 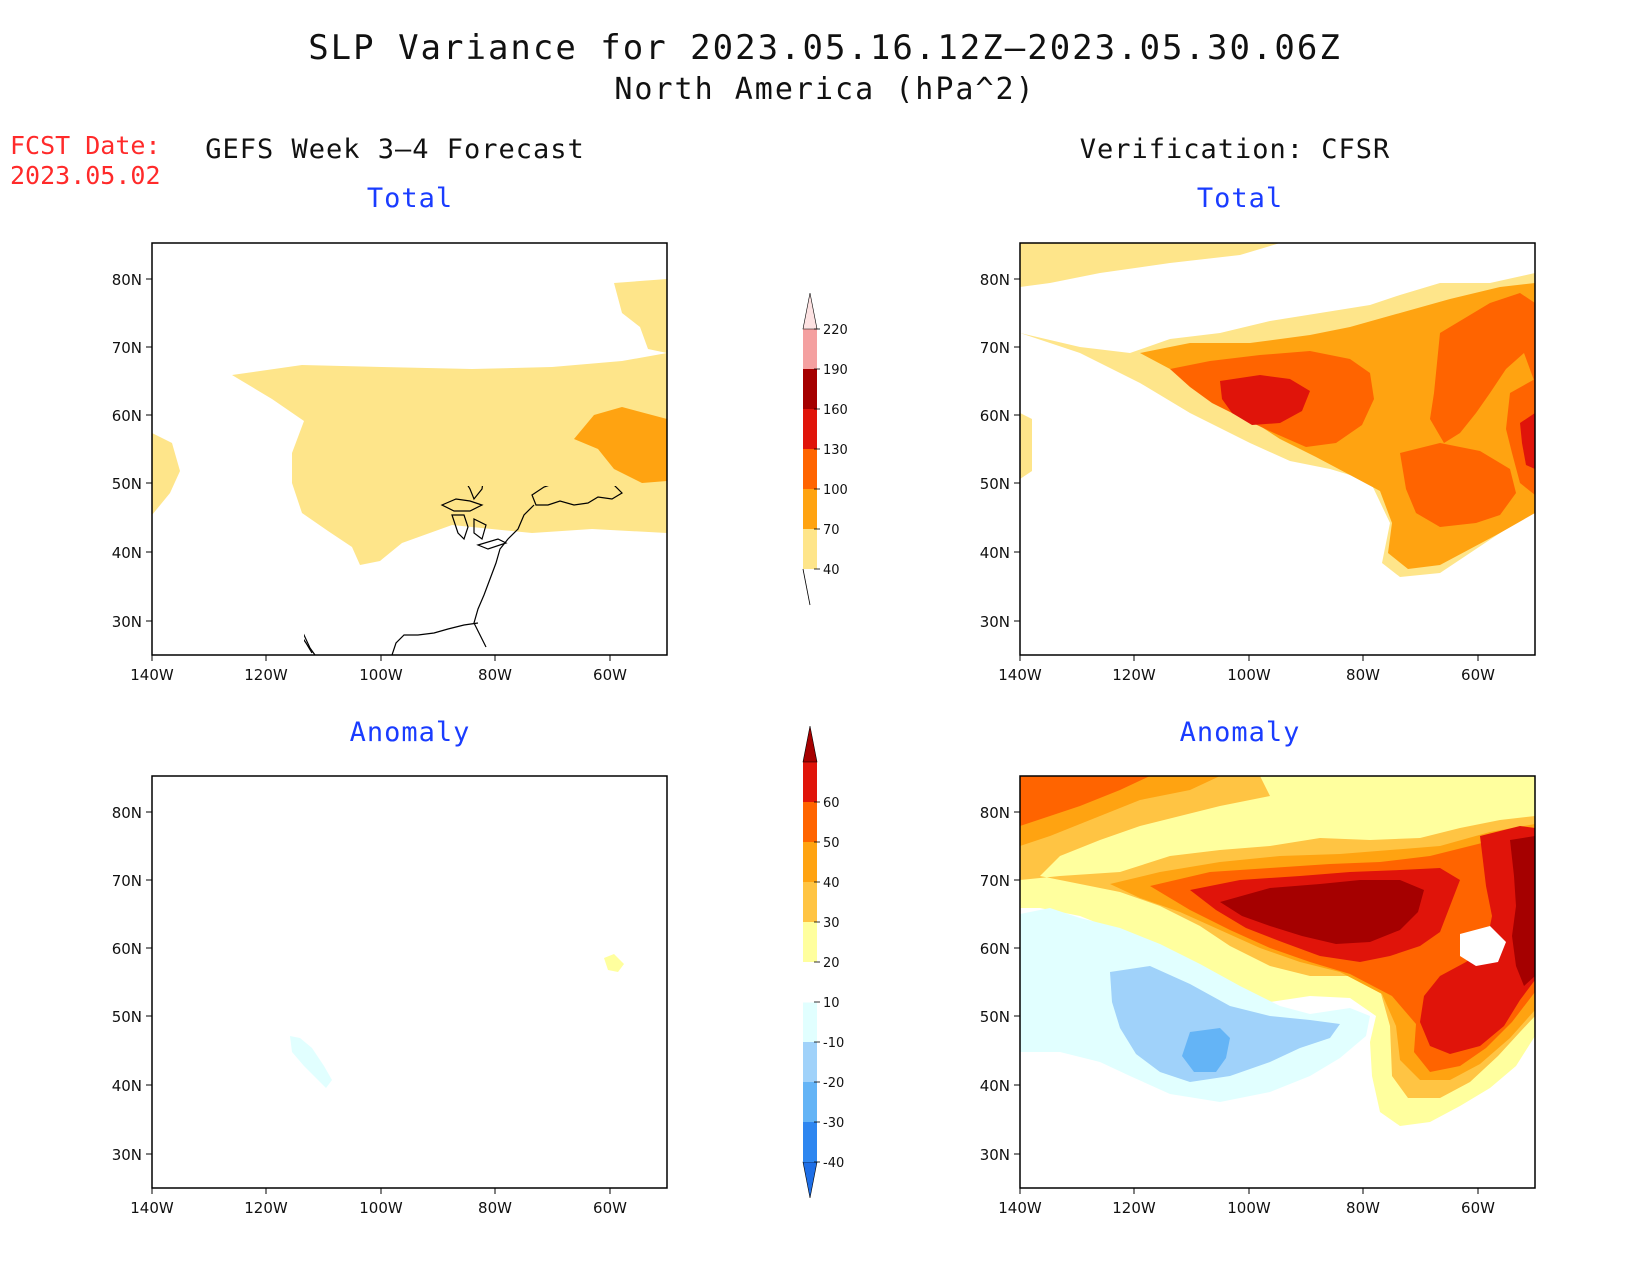 I want to click on colorbar-level-label: 10, so click(x=831, y=1003).